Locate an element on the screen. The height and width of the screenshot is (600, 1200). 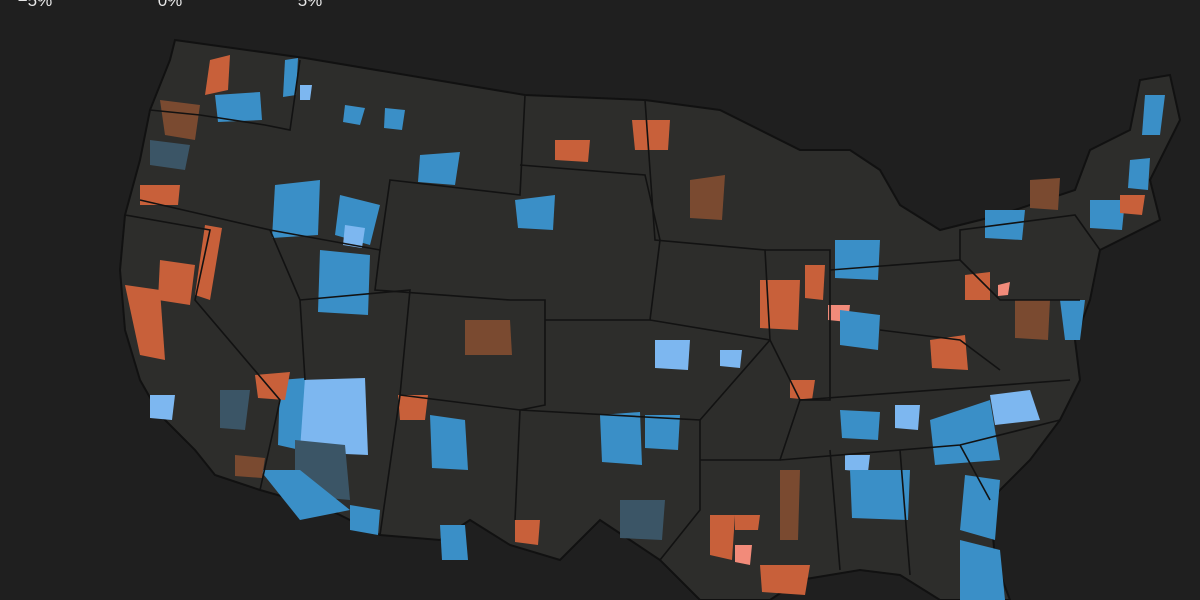
legend-label: 0% is located at coordinates (170, 5).